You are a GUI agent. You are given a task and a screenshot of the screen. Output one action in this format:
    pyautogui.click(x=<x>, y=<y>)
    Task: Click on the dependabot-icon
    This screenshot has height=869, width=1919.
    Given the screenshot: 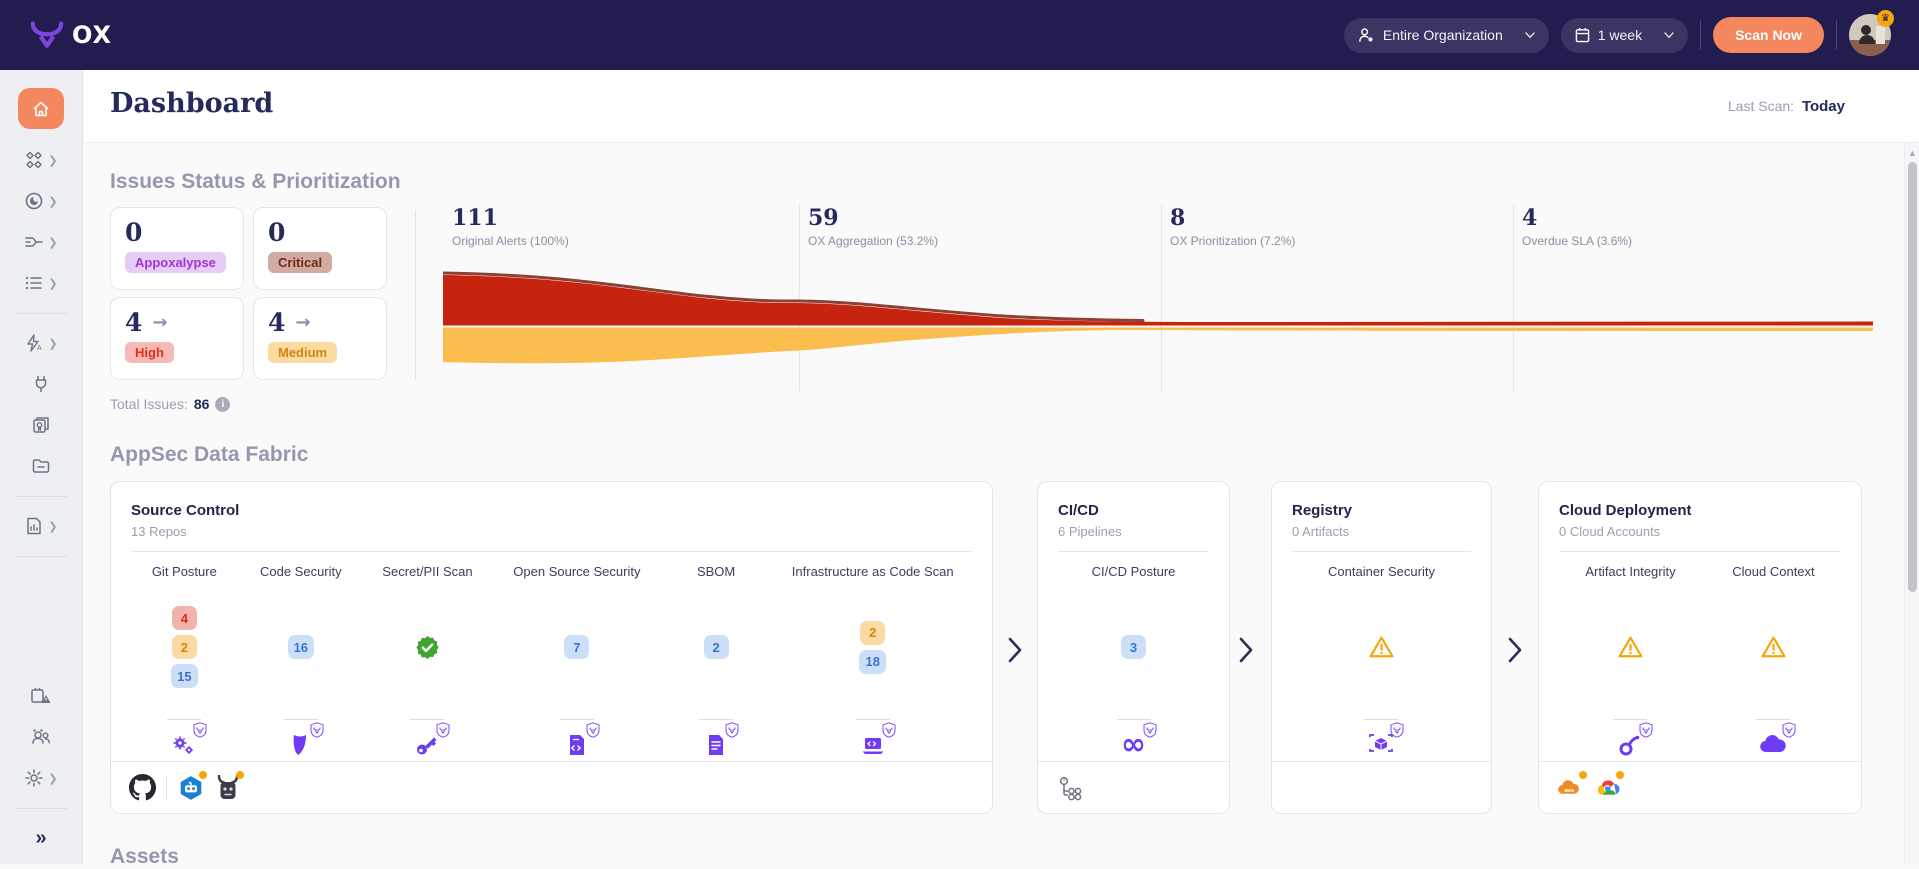 What is the action you would take?
    pyautogui.click(x=192, y=786)
    